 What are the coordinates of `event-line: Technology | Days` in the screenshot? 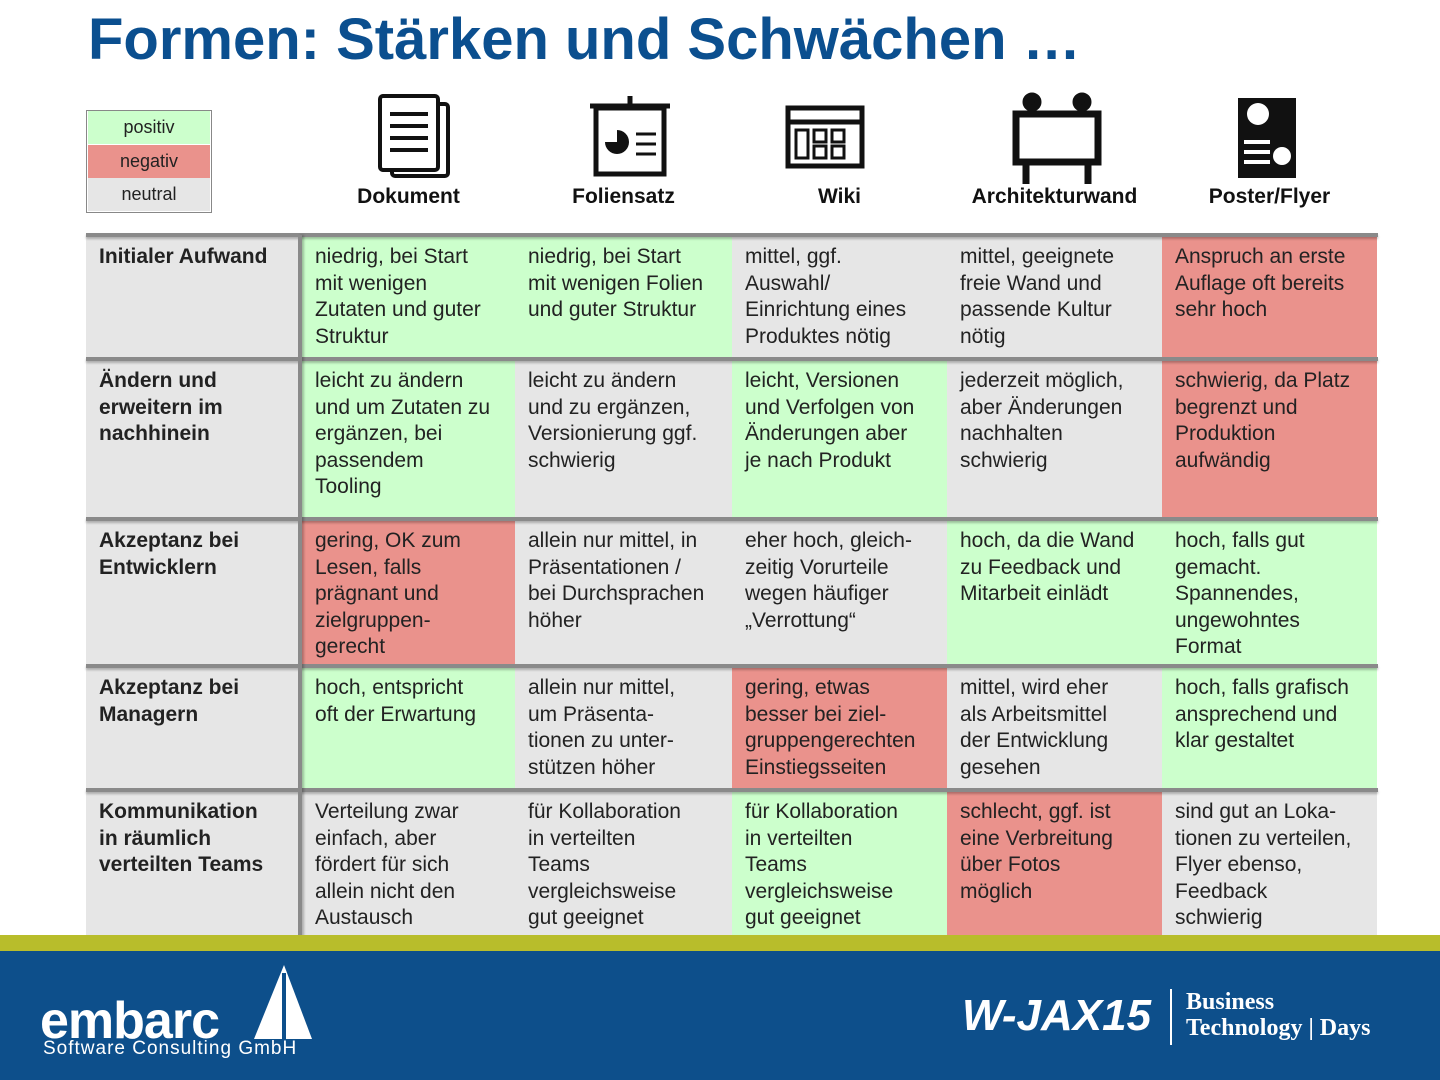 It's located at (1278, 1028).